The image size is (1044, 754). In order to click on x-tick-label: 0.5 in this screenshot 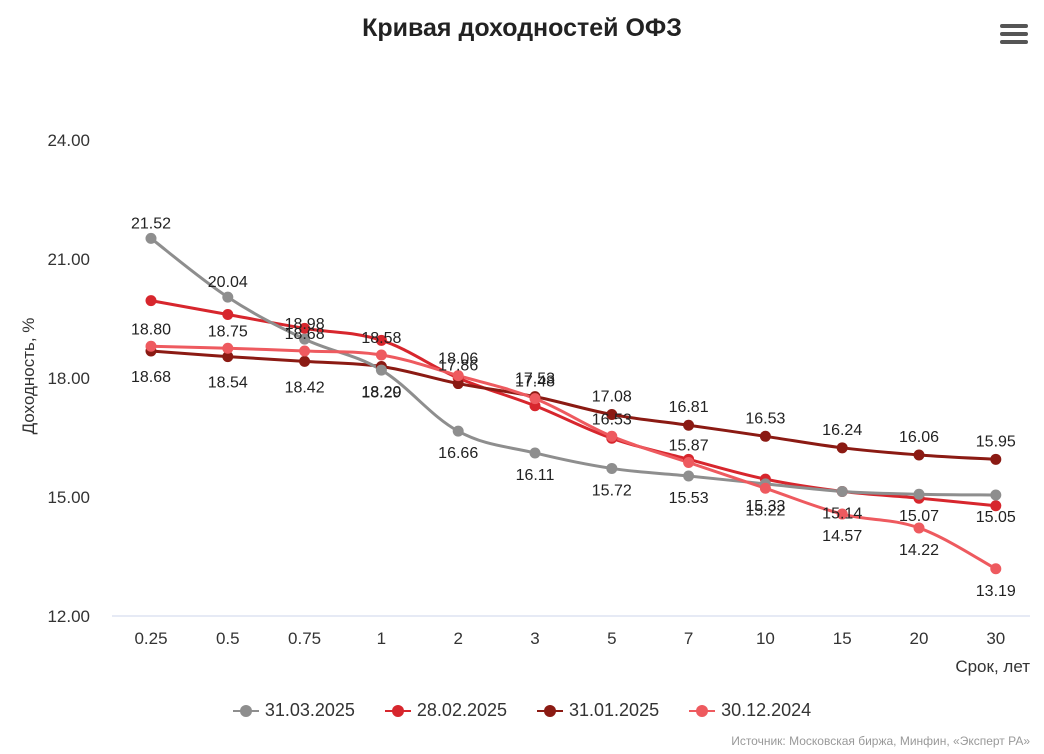, I will do `click(228, 638)`.